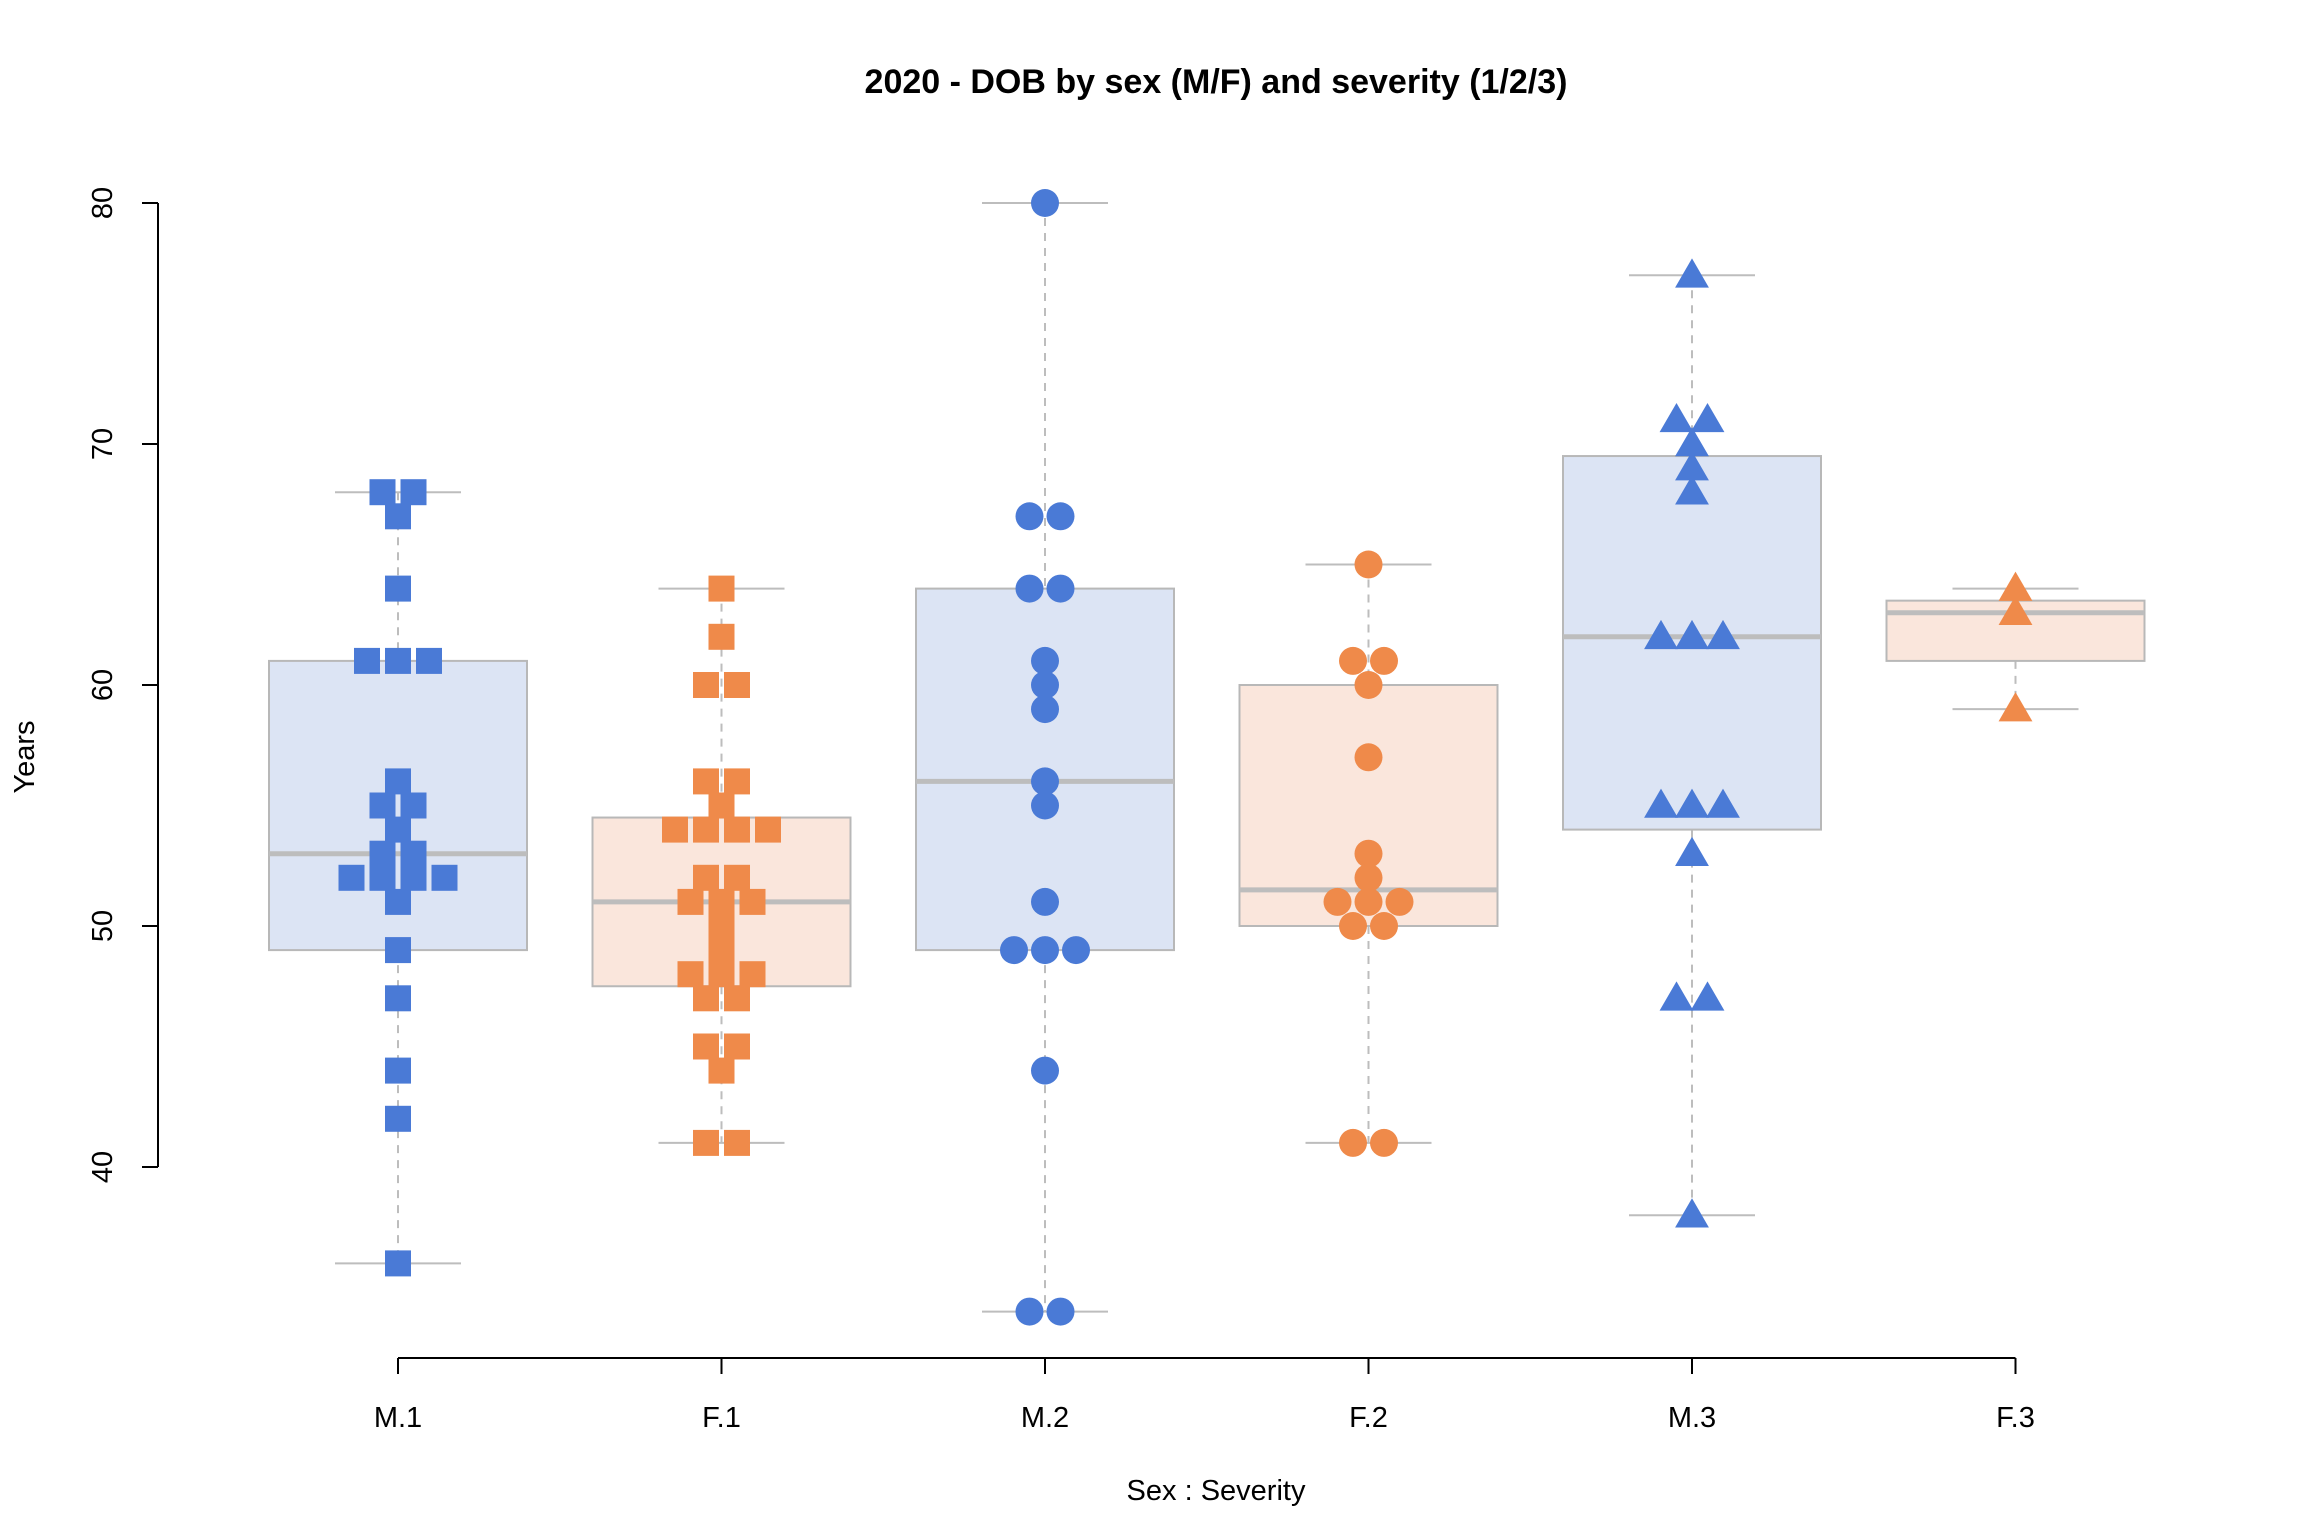 This screenshot has height=1536, width=2304. I want to click on x-tick-label: M.2, so click(1045, 1418).